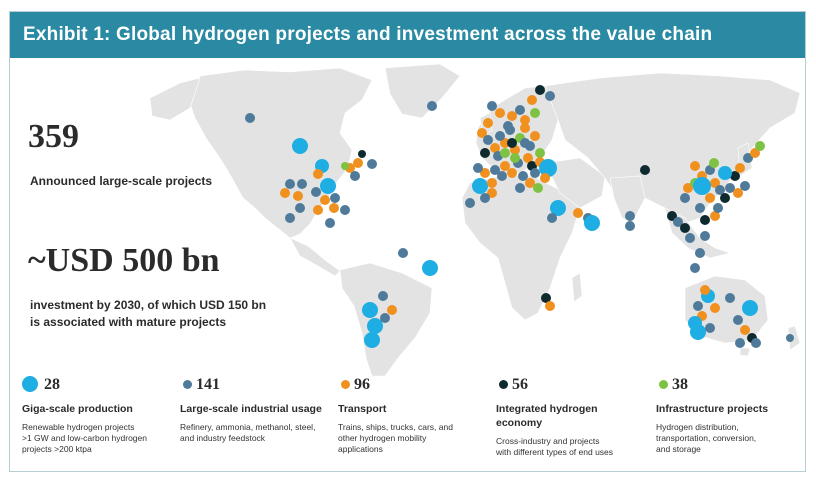 The image size is (816, 486). Describe the element at coordinates (745, 352) in the screenshot. I see `landmass-tasmania` at that location.